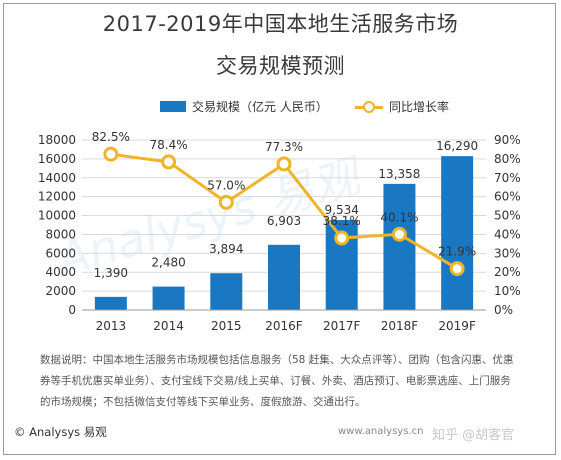  I want to click on zhihu-watermark: 知乎 @胡客官, so click(473, 435).